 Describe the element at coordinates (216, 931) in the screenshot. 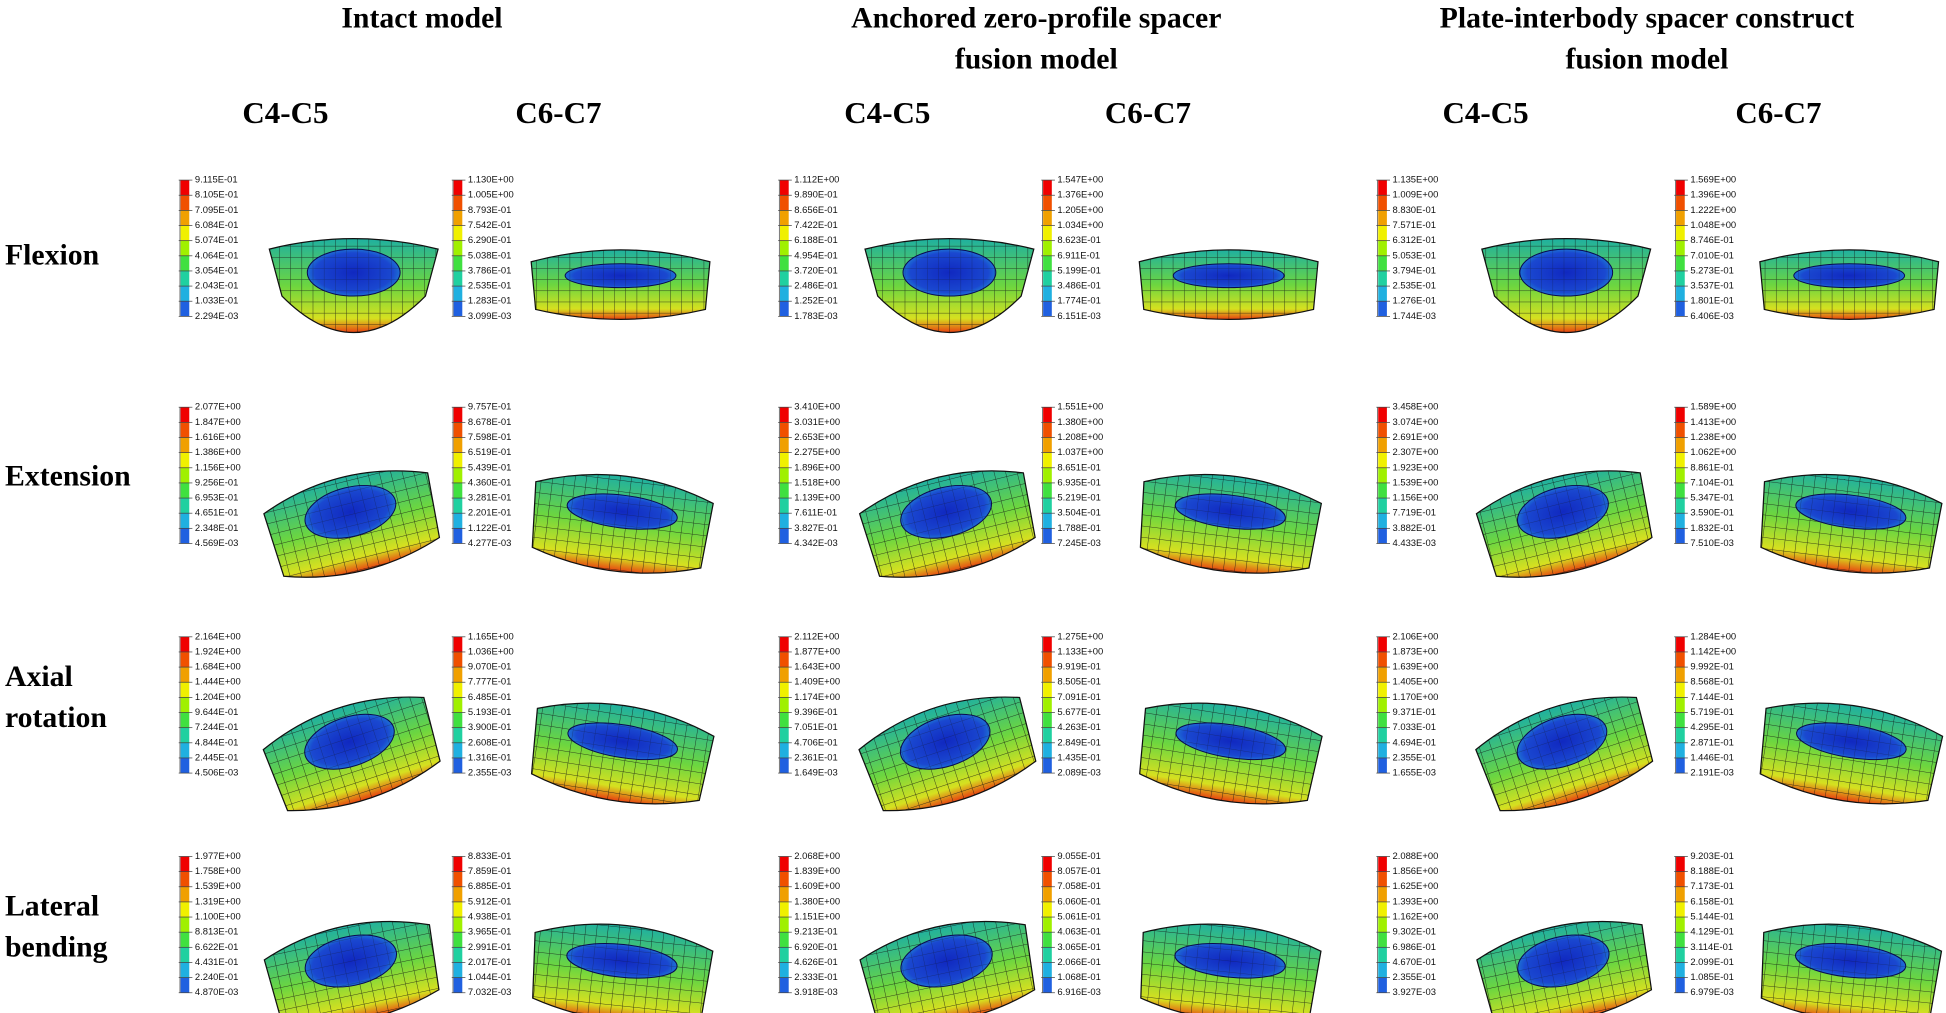

I see `legend-label: 8.813E-01` at that location.